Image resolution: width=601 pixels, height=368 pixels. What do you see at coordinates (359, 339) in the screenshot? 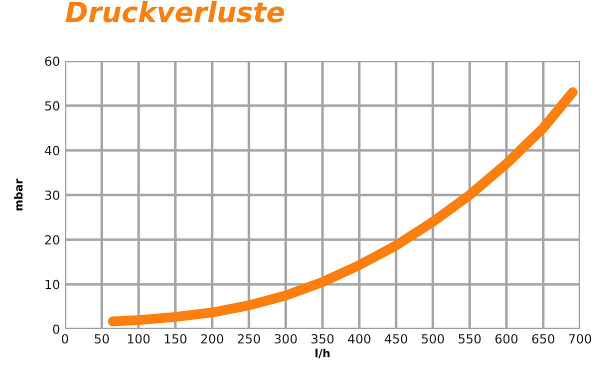
I see `x-tick-label: 400` at bounding box center [359, 339].